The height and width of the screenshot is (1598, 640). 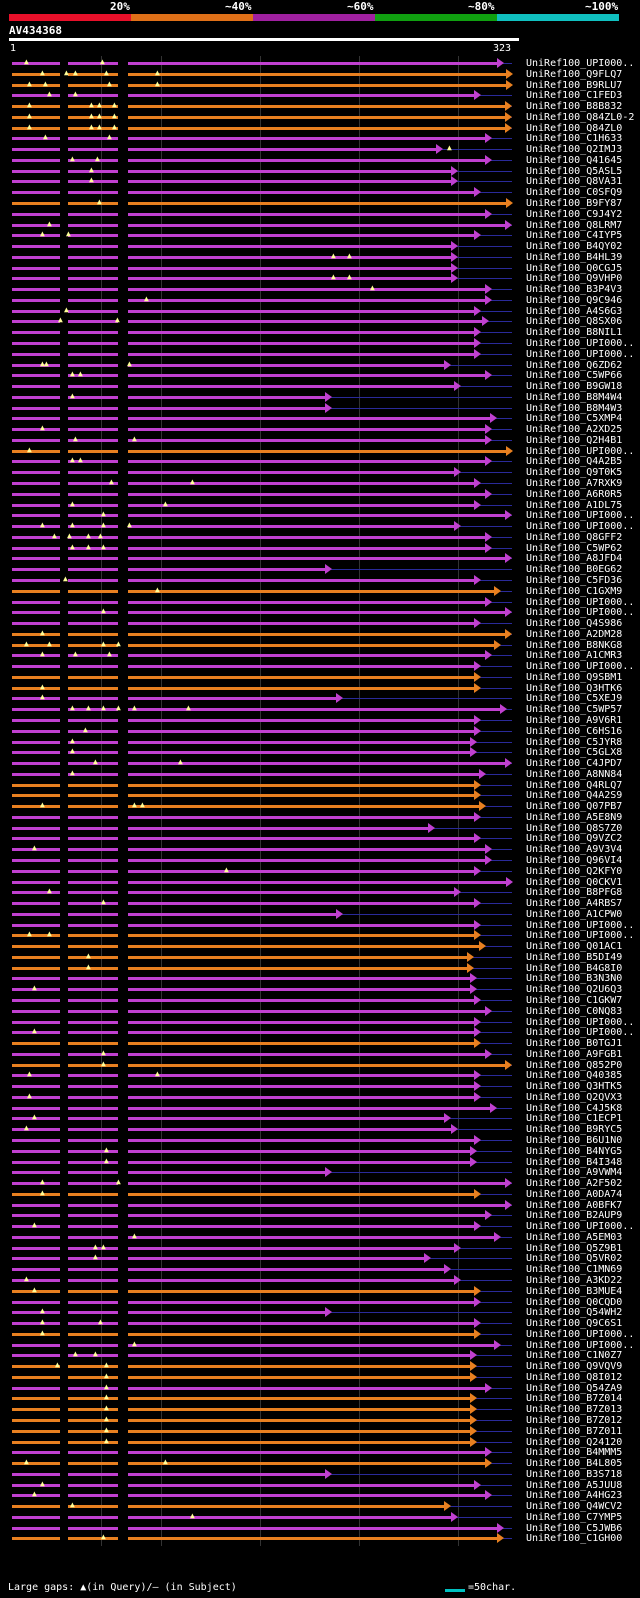 What do you see at coordinates (320, 1205) in the screenshot?
I see `hit-row: UniRef100_A0BFK7` at bounding box center [320, 1205].